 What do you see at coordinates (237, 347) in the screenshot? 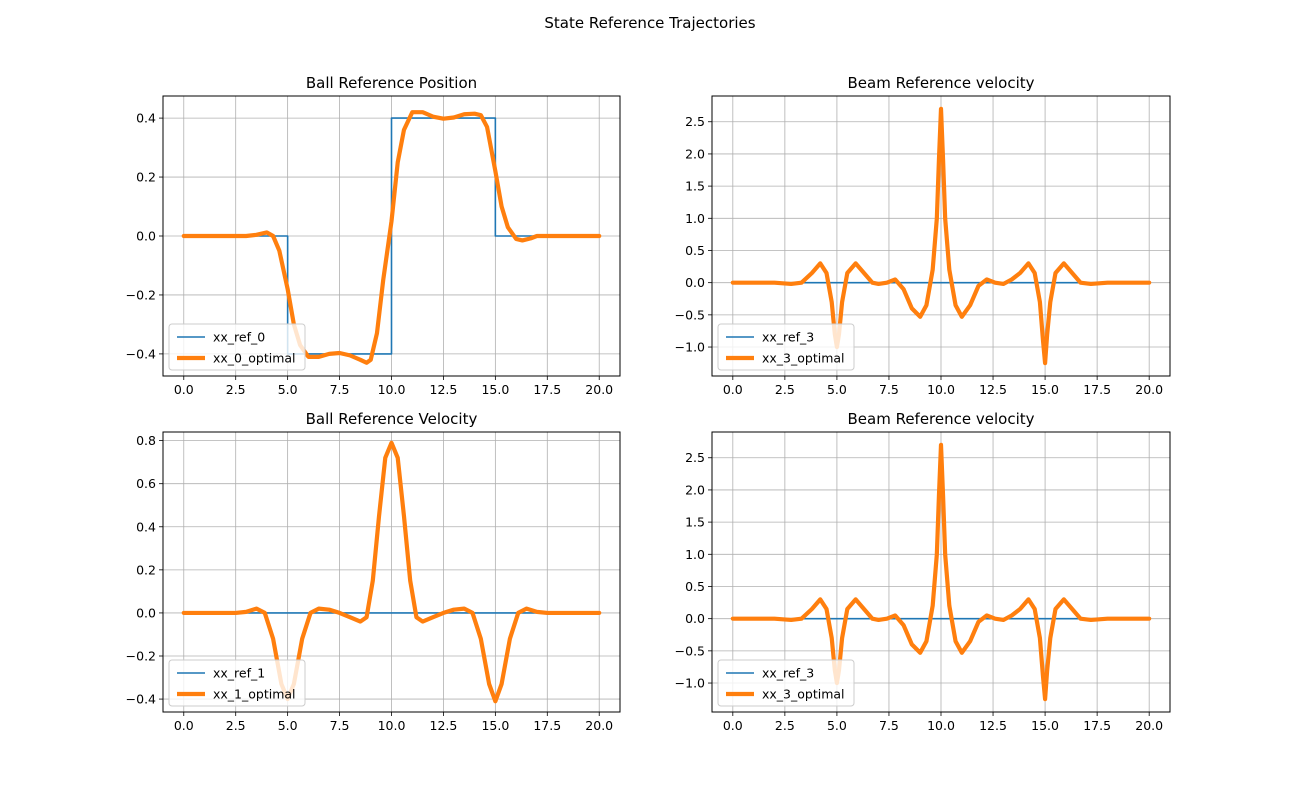
I see `legend: xx_ref_0 xx_0_optimal` at bounding box center [237, 347].